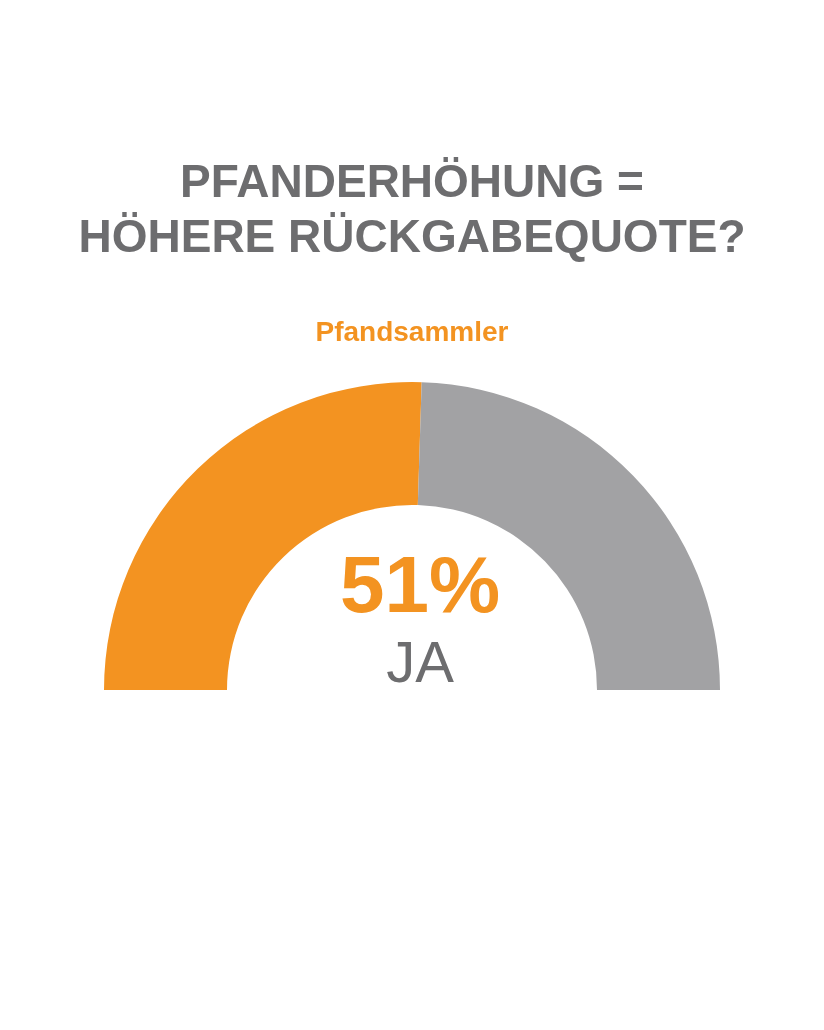 The height and width of the screenshot is (1030, 824). What do you see at coordinates (412, 331) in the screenshot?
I see `chart-subtitle: Pfandsammler` at bounding box center [412, 331].